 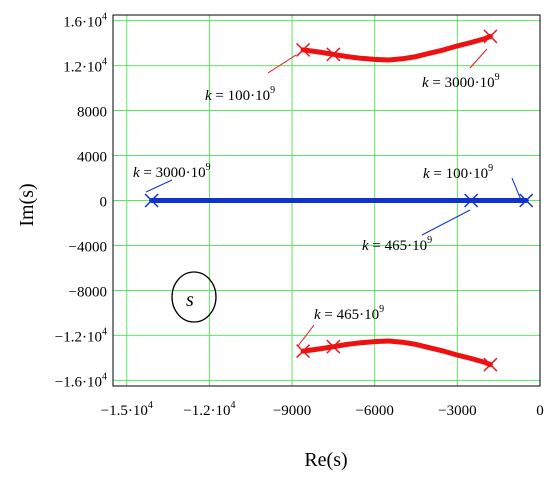 I want to click on y-tick-label: −1.6·10⁴, so click(x=81, y=380).